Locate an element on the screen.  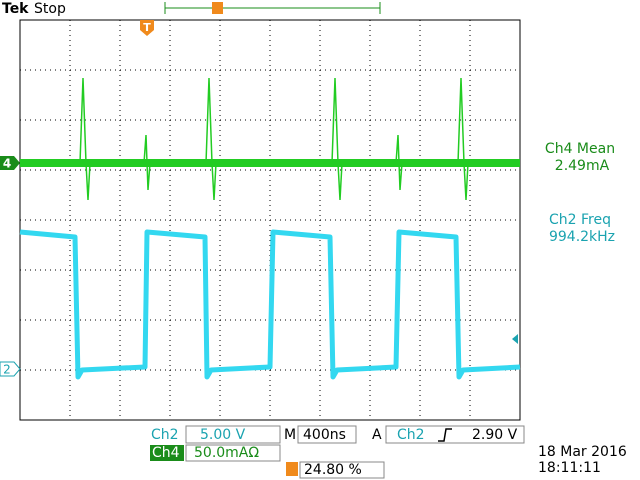
trigger-position-box is located at coordinates (342, 470).